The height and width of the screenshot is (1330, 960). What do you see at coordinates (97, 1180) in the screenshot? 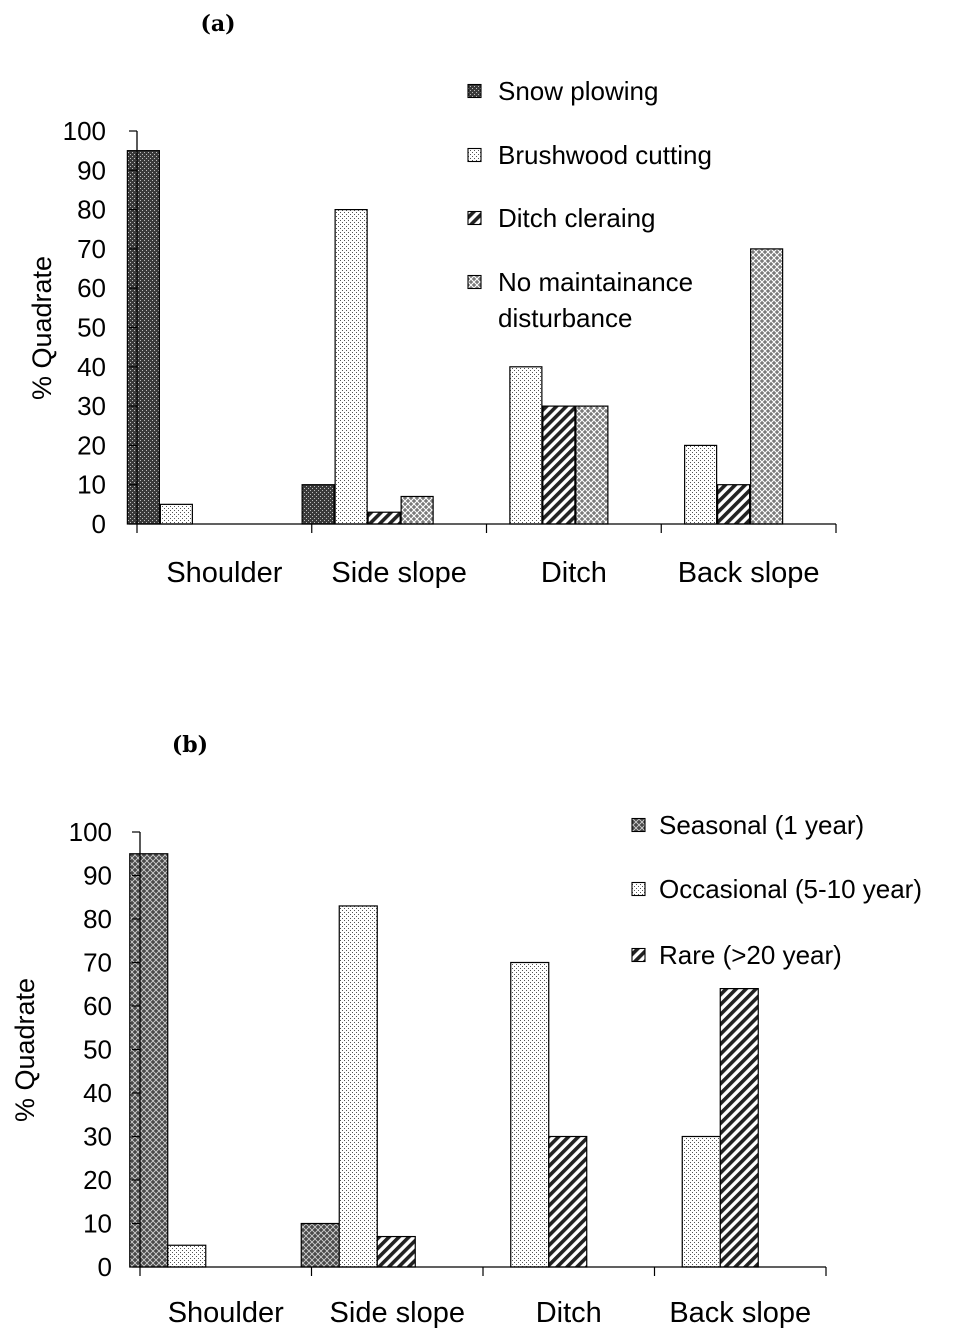
I see `y-tick-label-b-2: 20` at bounding box center [97, 1180].